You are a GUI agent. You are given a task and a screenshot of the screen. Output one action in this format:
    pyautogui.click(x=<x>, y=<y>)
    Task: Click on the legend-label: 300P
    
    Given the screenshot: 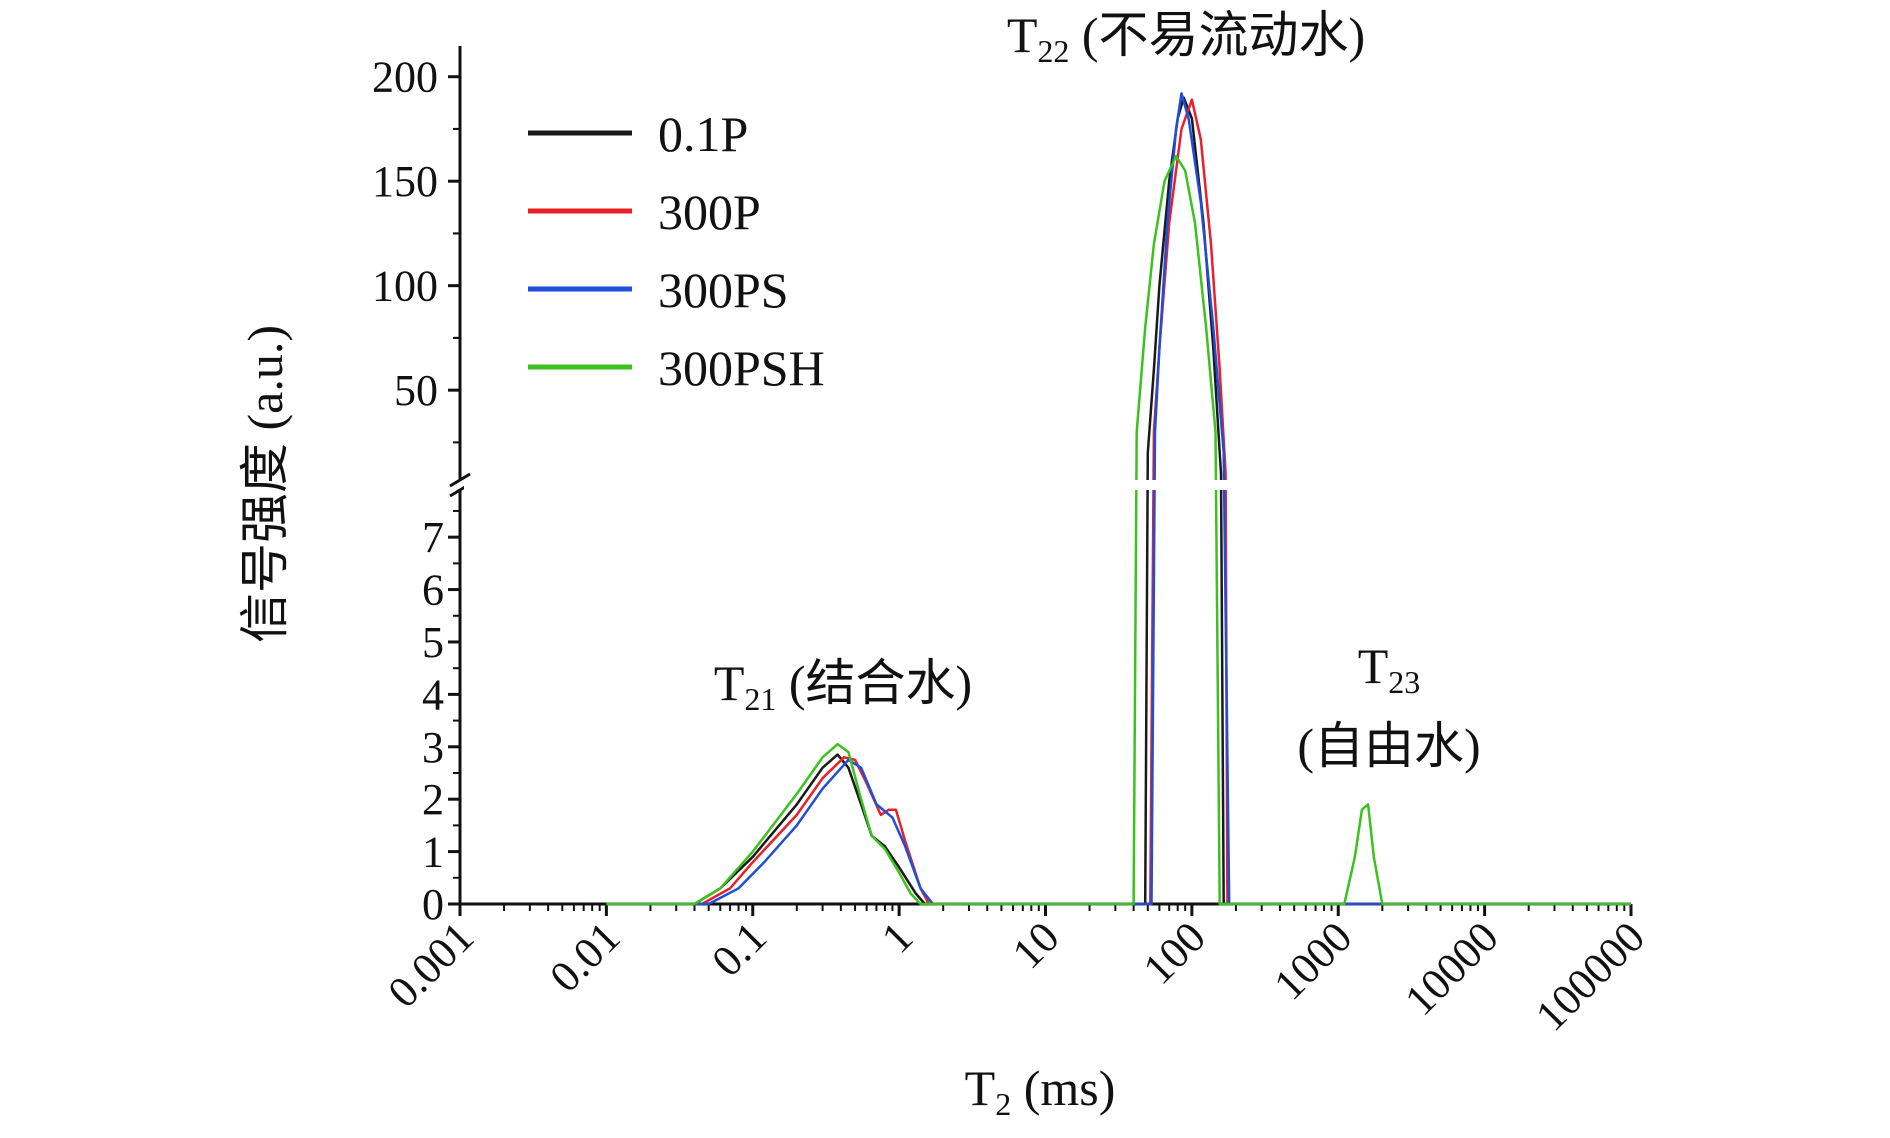 What is the action you would take?
    pyautogui.click(x=709, y=212)
    